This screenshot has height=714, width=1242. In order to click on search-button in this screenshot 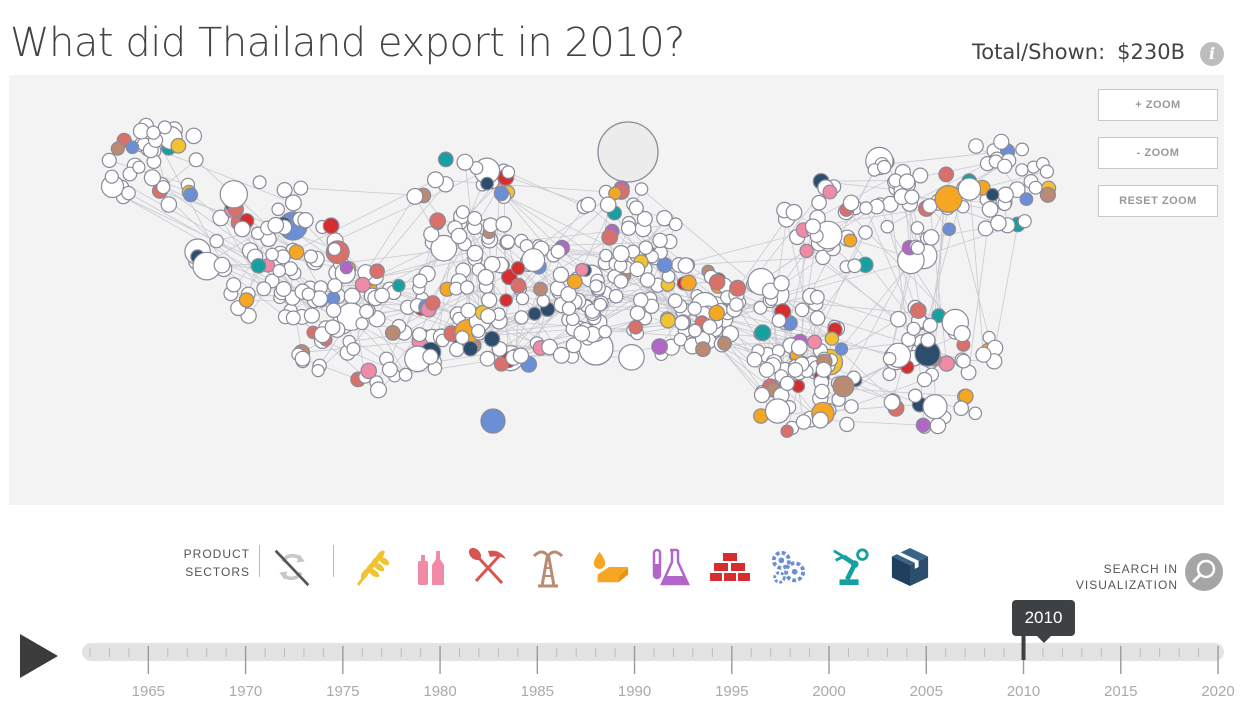, I will do `click(1204, 572)`.